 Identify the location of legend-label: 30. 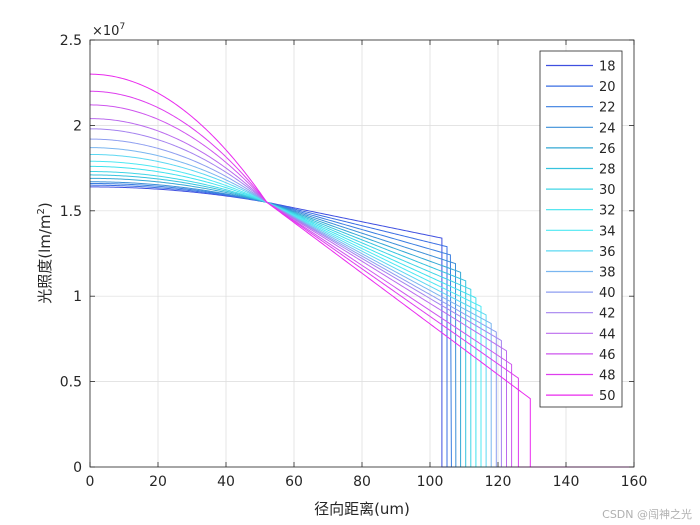
(607, 190).